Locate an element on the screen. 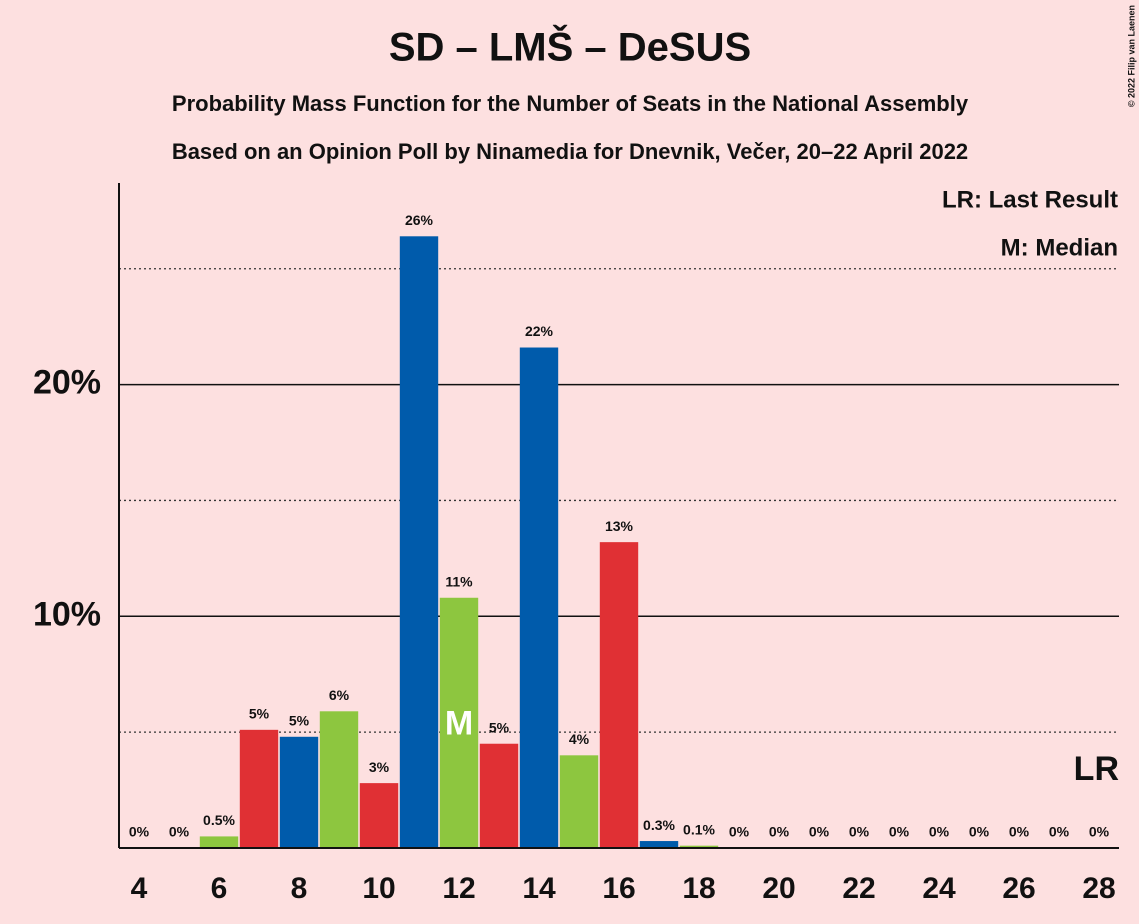 The height and width of the screenshot is (924, 1139). x-tick-label: 16 is located at coordinates (618, 888).